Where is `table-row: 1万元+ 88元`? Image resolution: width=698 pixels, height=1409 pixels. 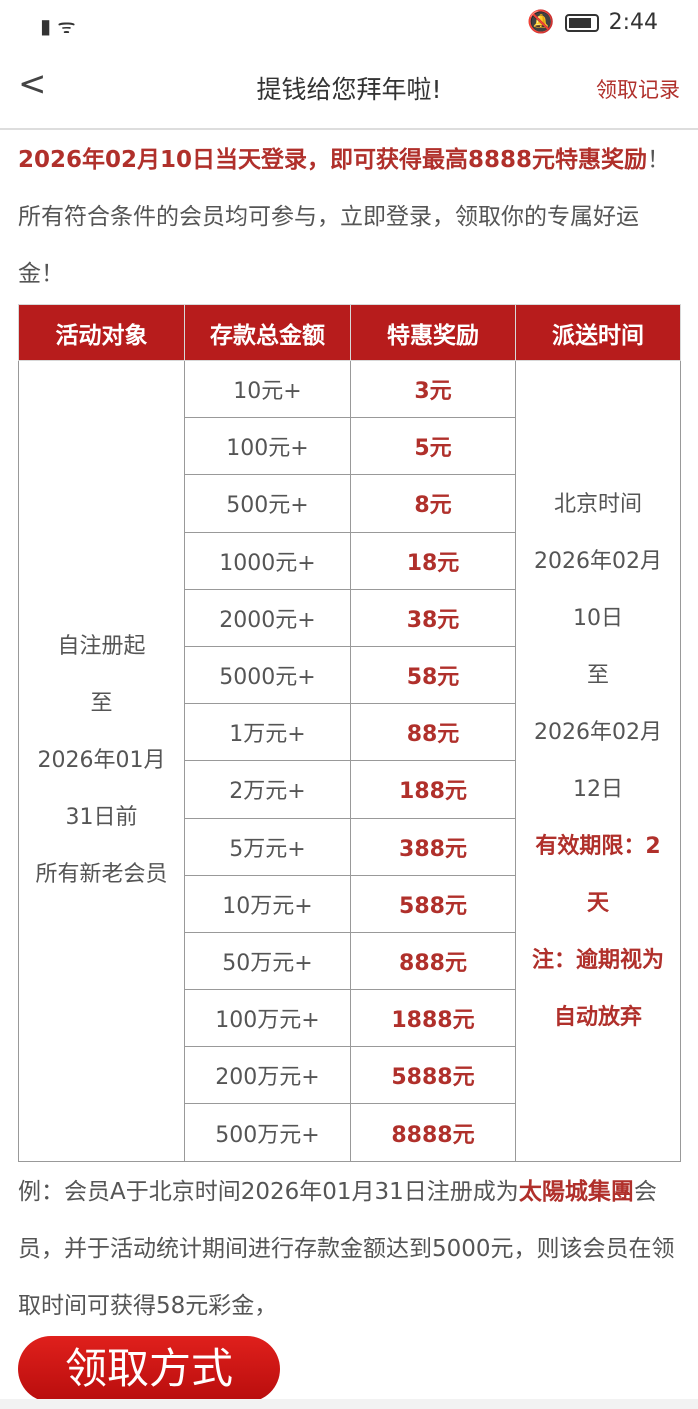
table-row: 1万元+ 88元 is located at coordinates (350, 732).